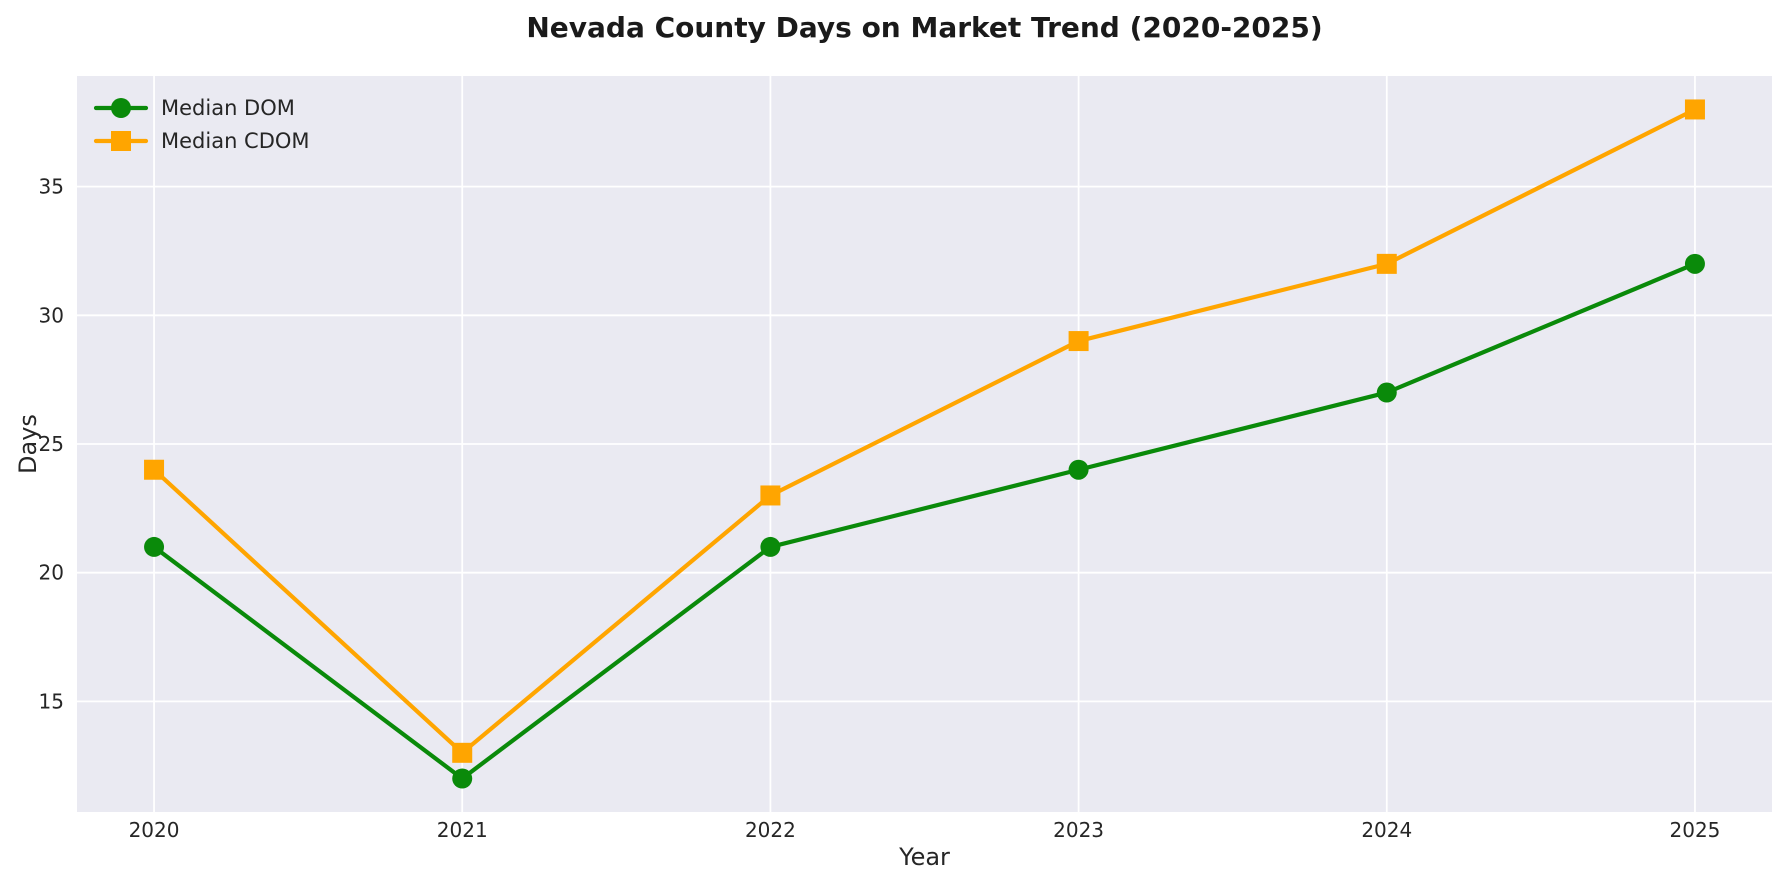 The image size is (1786, 886). I want to click on y-axis-label: Days, so click(28, 444).